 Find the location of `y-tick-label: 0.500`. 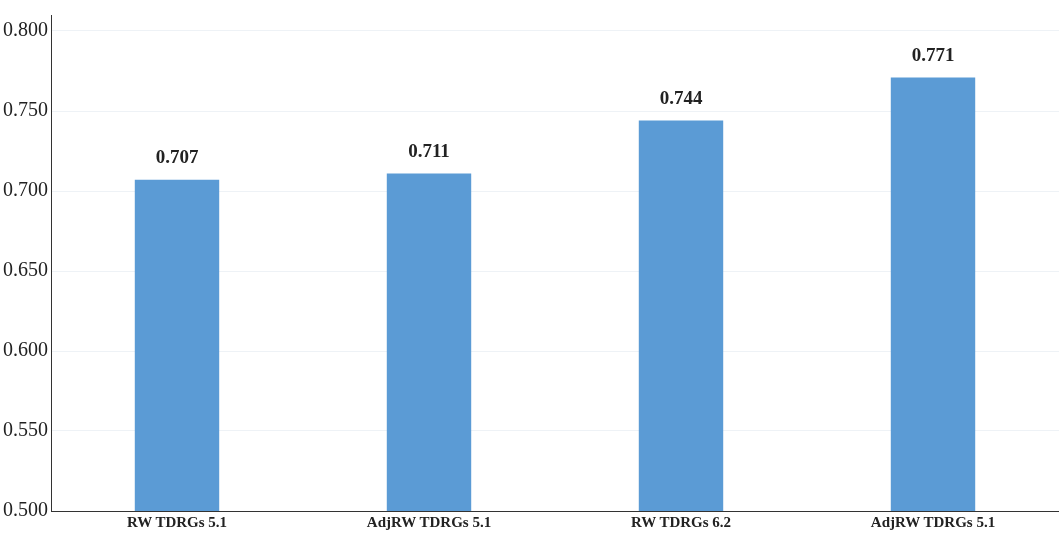

y-tick-label: 0.500 is located at coordinates (25, 509).